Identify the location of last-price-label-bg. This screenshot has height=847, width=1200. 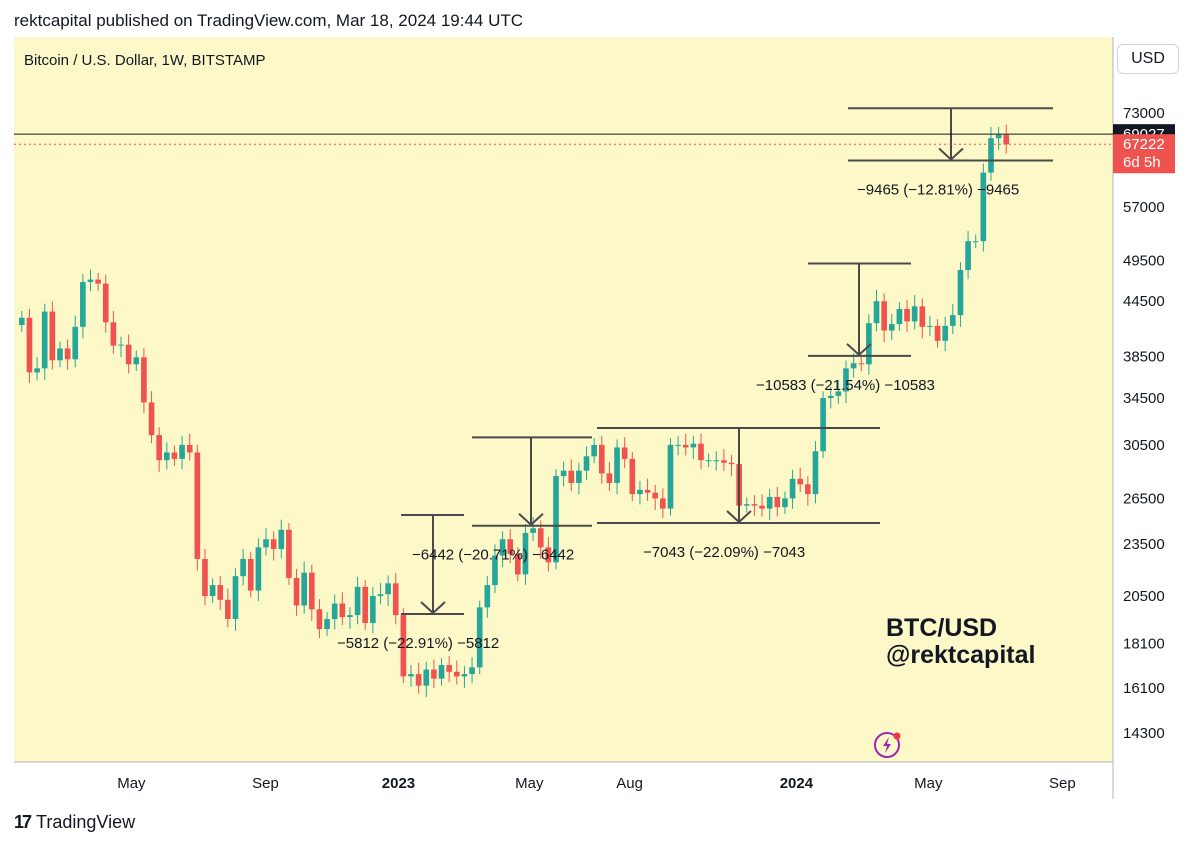
(1144, 154).